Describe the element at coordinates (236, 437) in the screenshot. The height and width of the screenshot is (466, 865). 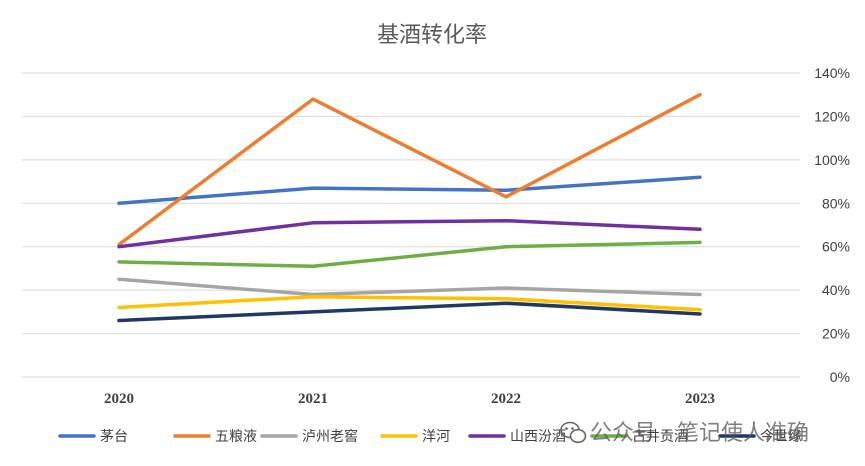
I see `legend-label: 五粮液` at that location.